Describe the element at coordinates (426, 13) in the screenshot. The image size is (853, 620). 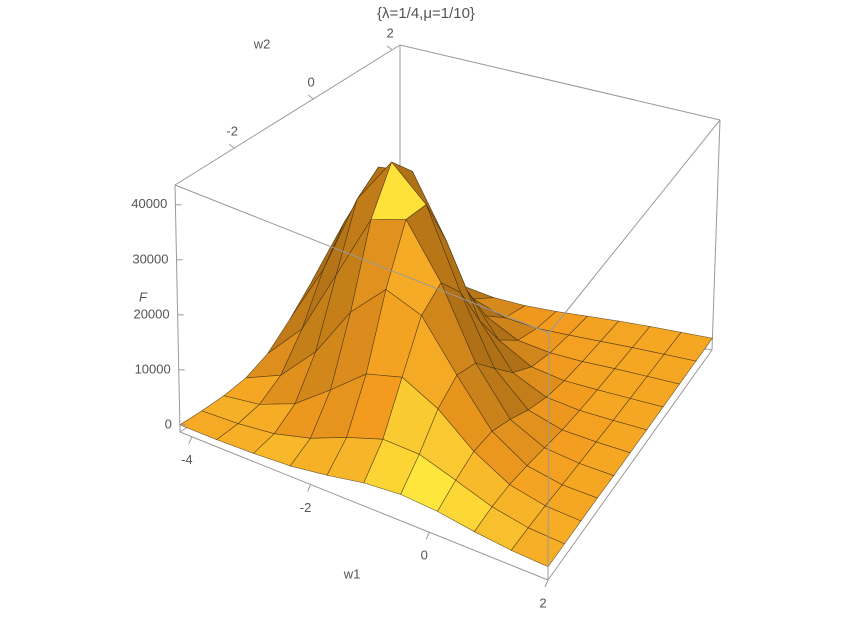
I see `chart-title: {λ=1/4,μ=1/10}` at that location.